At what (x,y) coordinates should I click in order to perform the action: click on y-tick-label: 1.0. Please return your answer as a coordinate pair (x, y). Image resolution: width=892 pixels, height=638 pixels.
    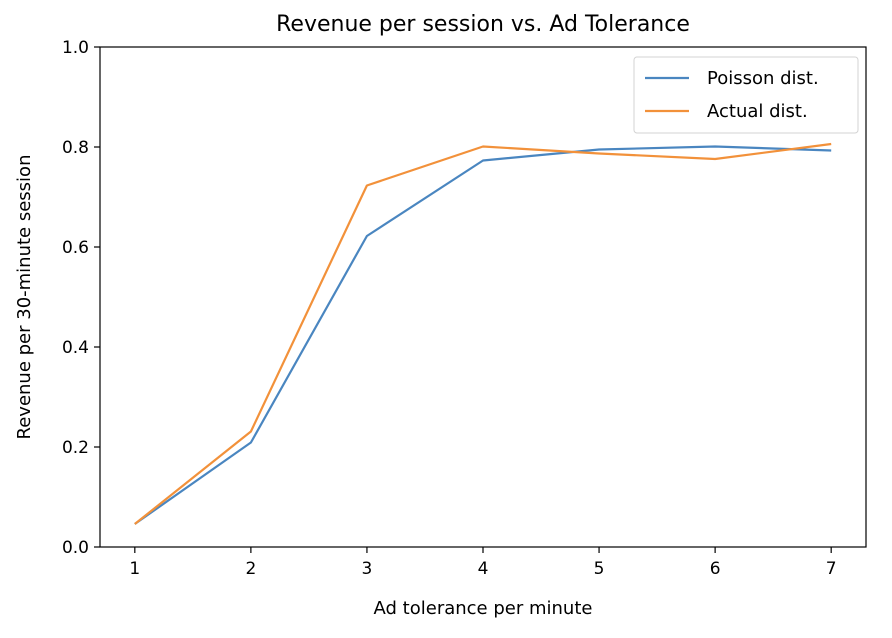
    Looking at the image, I should click on (75, 48).